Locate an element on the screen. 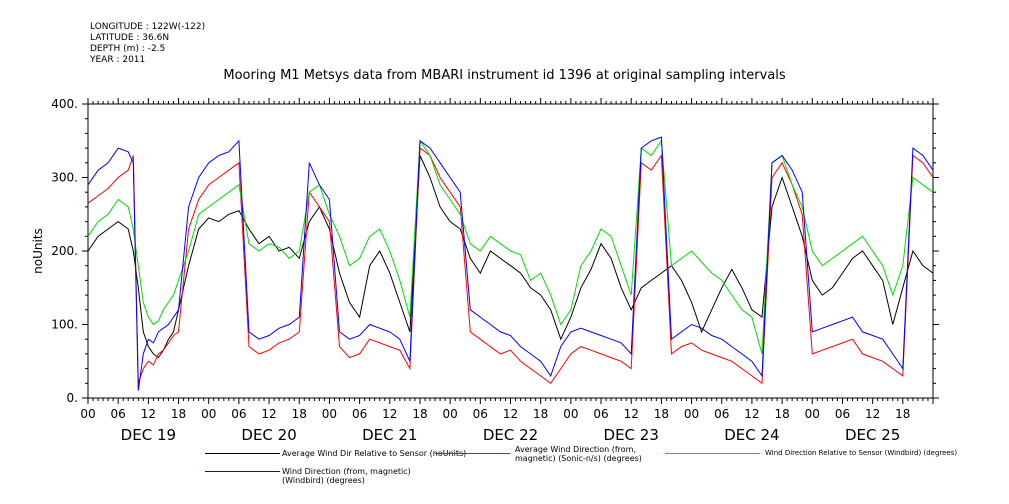 This screenshot has height=504, width=1009. y-tick-label: 300. is located at coordinates (64, 178).